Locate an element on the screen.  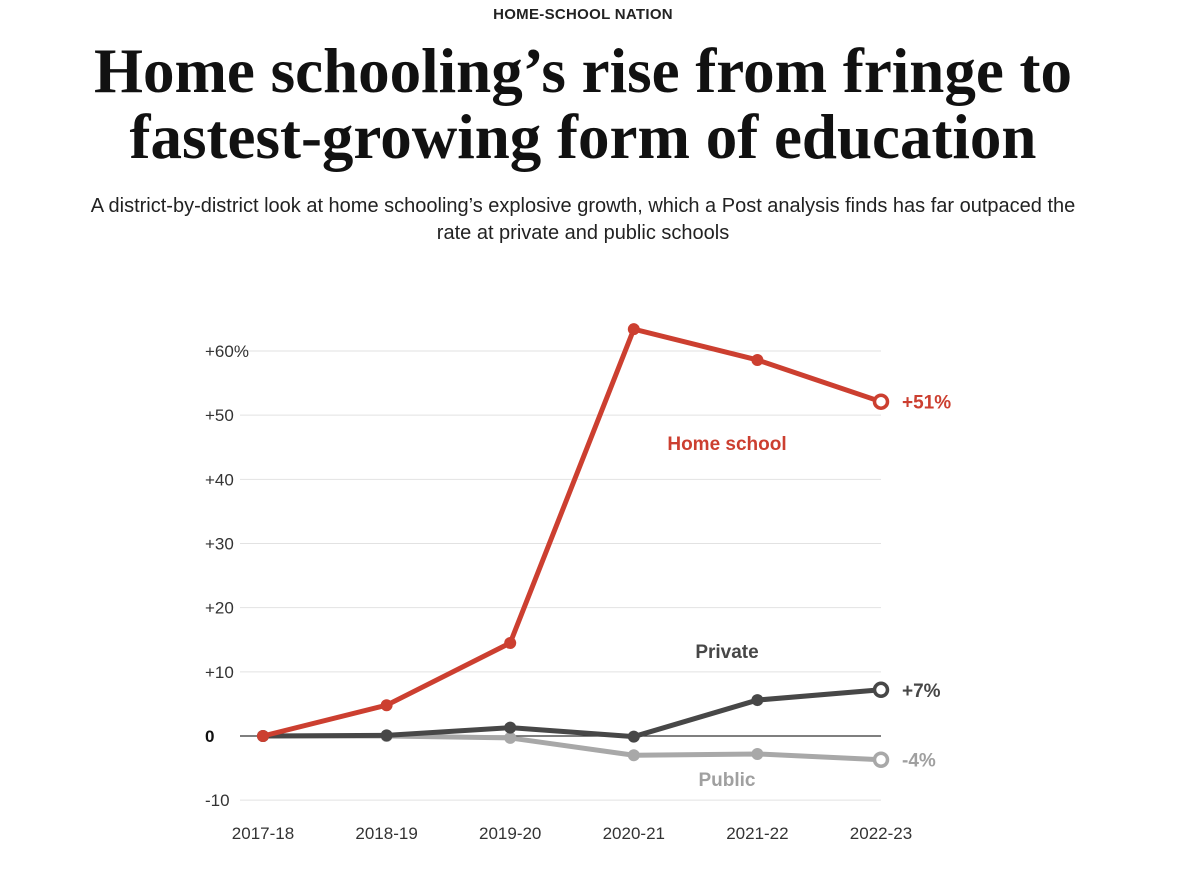
private-line is located at coordinates (572, 713).